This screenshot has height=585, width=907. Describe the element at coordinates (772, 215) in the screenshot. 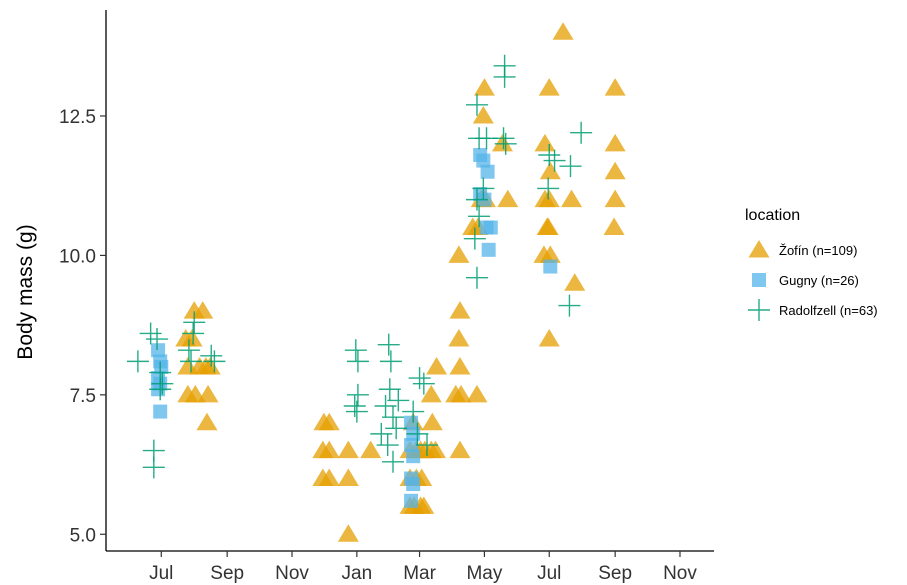

I see `legend-title: location` at that location.